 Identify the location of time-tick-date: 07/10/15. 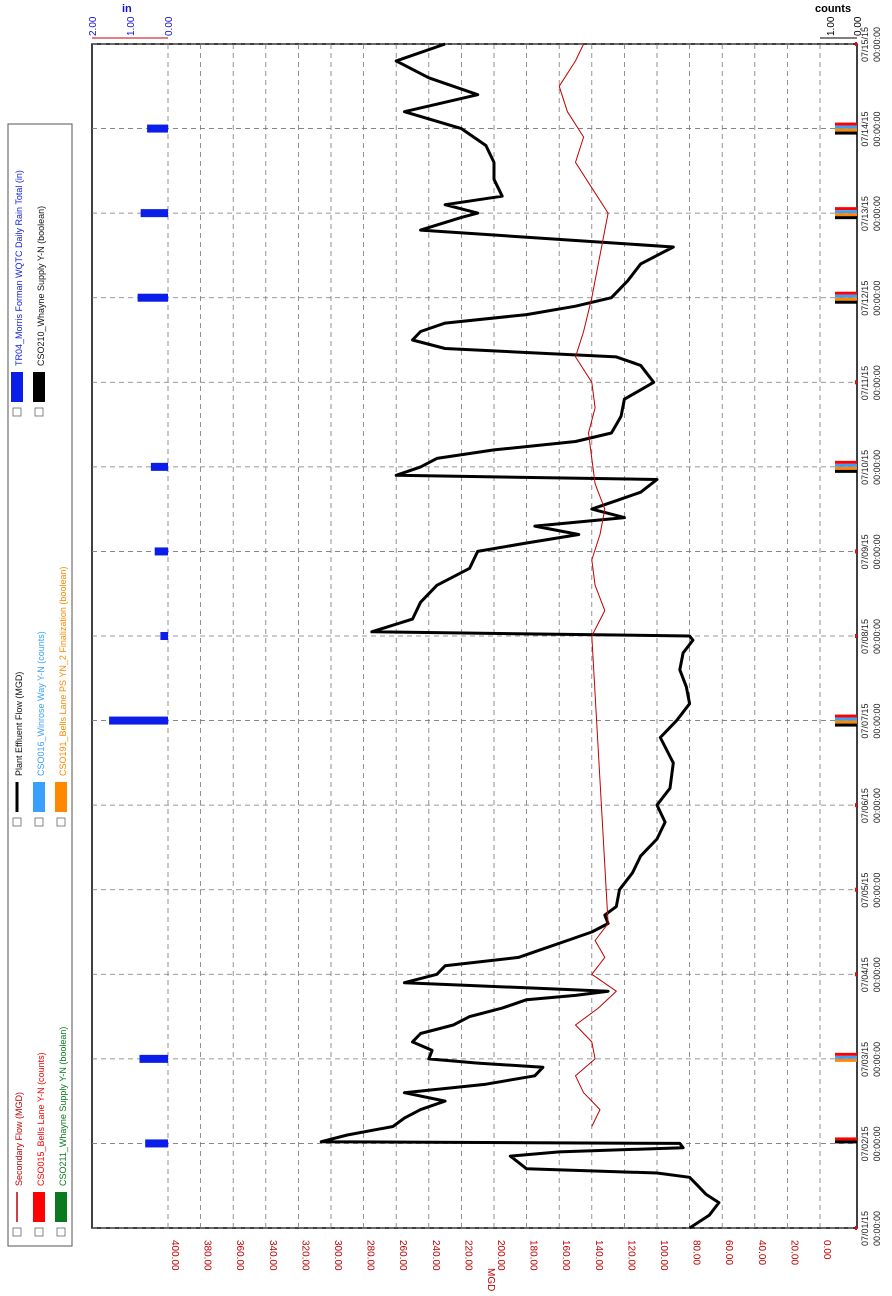
(865, 467).